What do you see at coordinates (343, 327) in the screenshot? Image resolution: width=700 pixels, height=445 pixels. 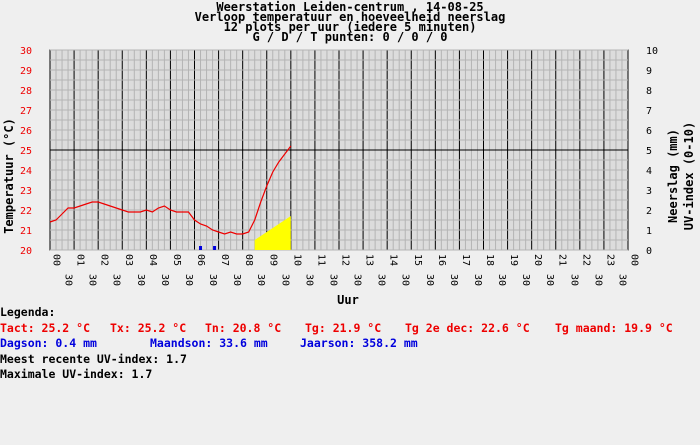 I see `legend-tg: Tg: 21.9 °C` at bounding box center [343, 327].